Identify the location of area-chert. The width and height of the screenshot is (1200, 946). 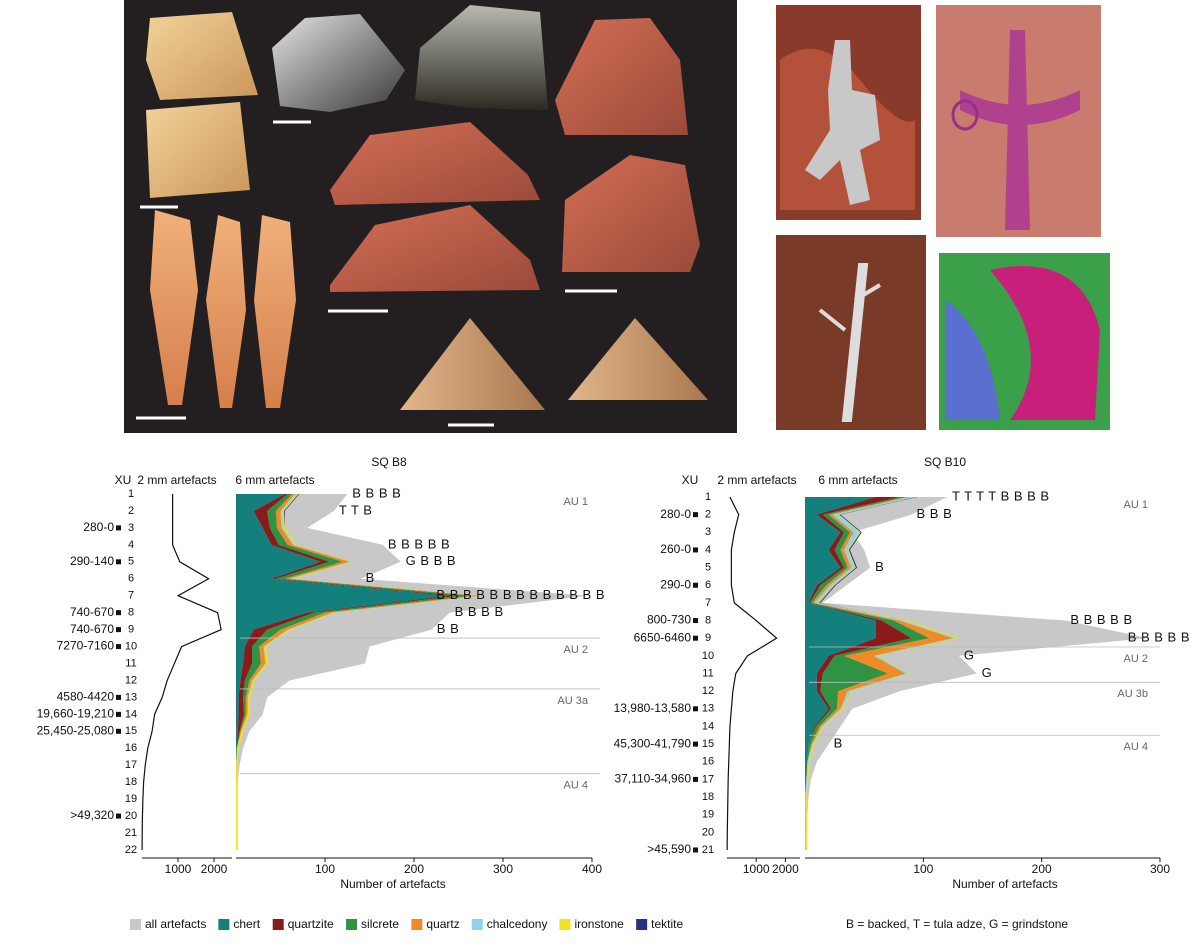
(343, 672).